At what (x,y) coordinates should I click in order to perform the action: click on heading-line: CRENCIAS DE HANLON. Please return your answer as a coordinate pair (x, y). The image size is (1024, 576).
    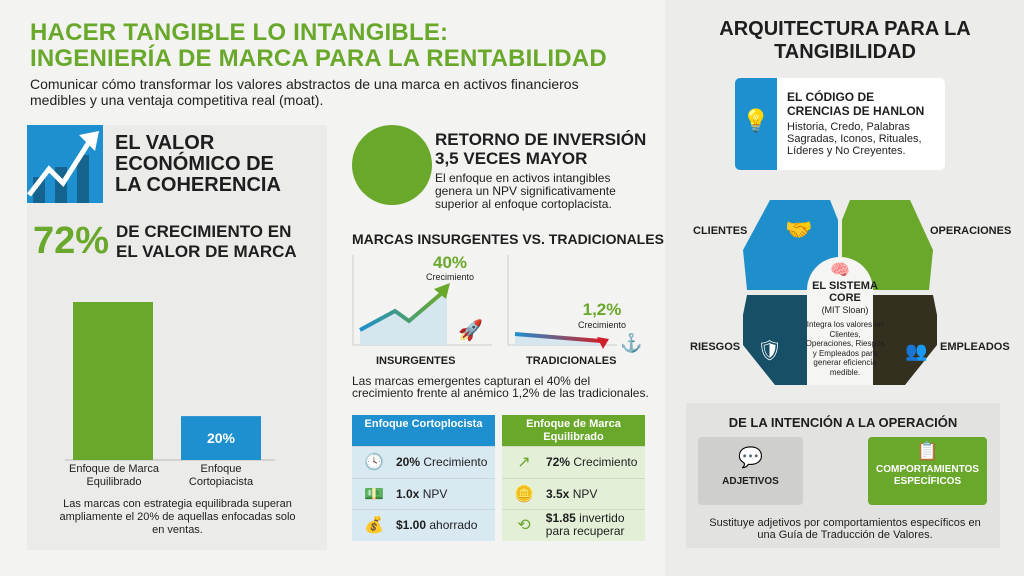
    Looking at the image, I should click on (856, 111).